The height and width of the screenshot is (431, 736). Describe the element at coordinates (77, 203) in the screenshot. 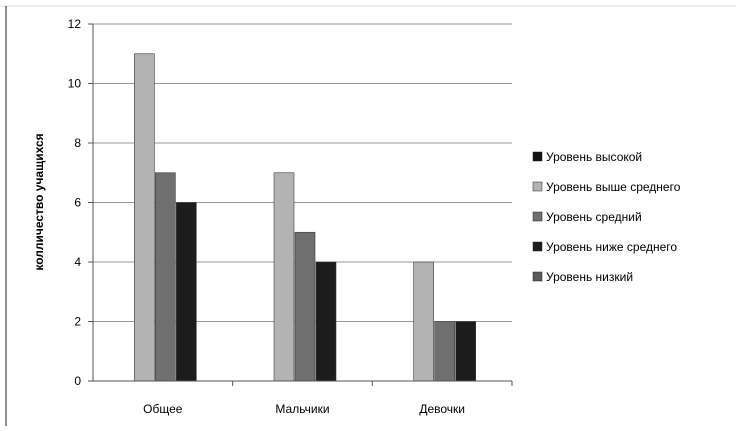

I see `y-tick-label: 6` at that location.